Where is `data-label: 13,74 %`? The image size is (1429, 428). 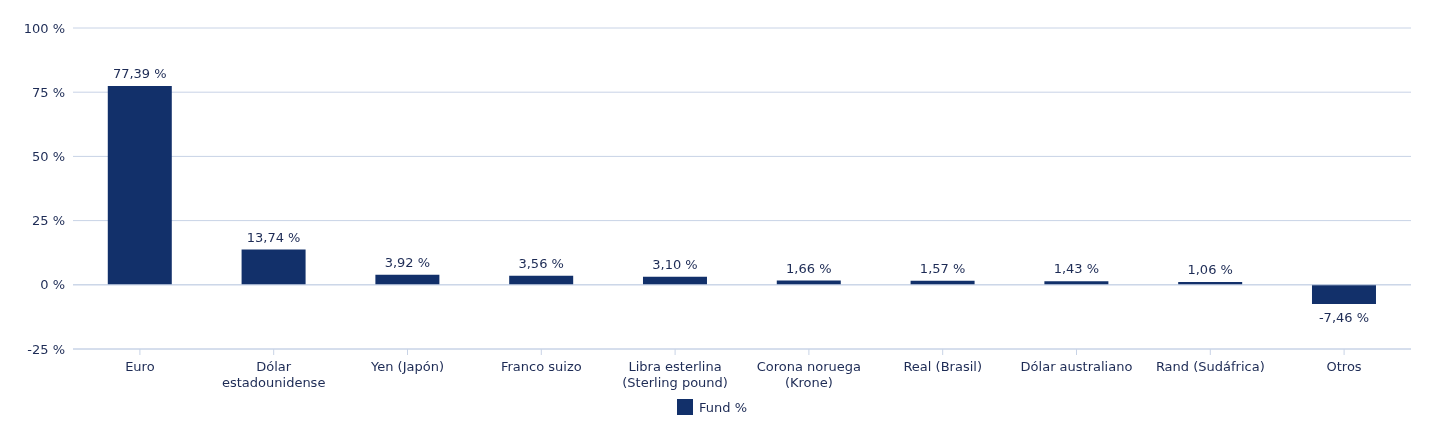 data-label: 13,74 % is located at coordinates (273, 237).